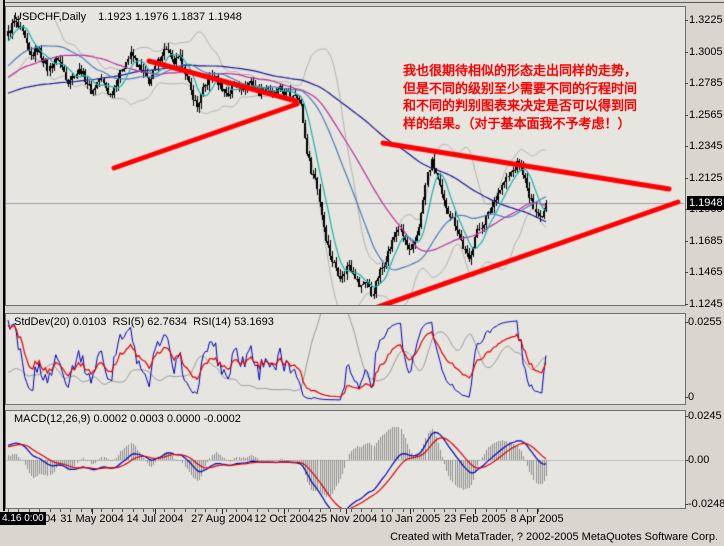 The height and width of the screenshot is (546, 724). I want to click on price-axis-label: 1.1245, so click(706, 304).